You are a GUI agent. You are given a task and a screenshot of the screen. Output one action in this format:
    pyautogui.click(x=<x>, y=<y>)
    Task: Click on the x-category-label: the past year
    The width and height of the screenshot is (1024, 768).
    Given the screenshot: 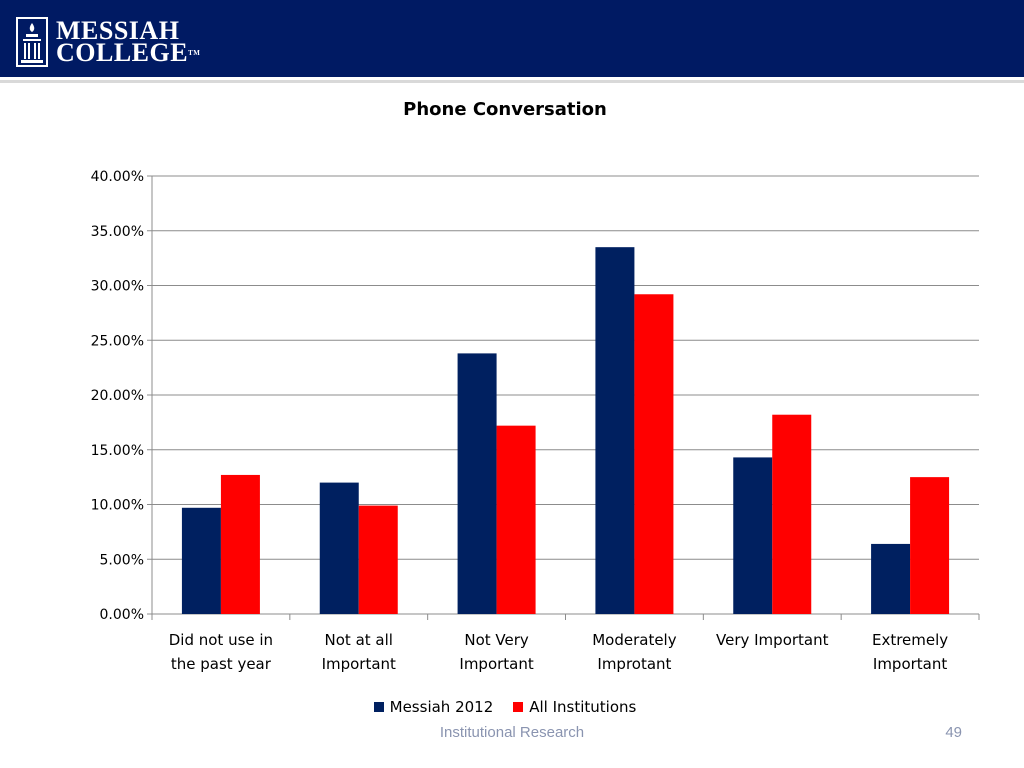 What is the action you would take?
    pyautogui.click(x=221, y=664)
    